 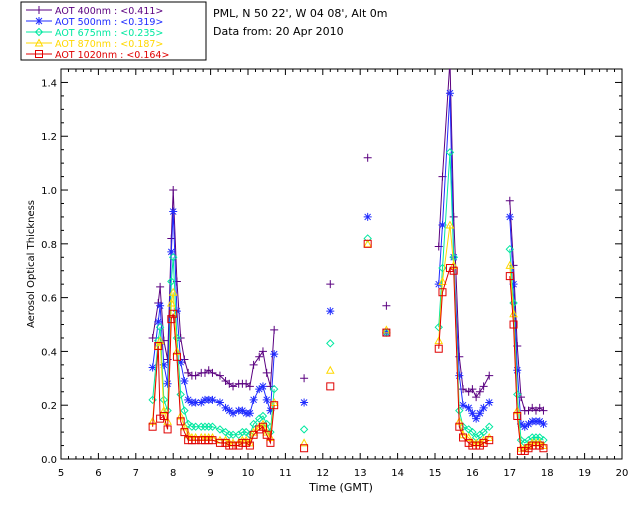 What do you see at coordinates (61, 473) in the screenshot?
I see `x-tick-label: 5` at bounding box center [61, 473].